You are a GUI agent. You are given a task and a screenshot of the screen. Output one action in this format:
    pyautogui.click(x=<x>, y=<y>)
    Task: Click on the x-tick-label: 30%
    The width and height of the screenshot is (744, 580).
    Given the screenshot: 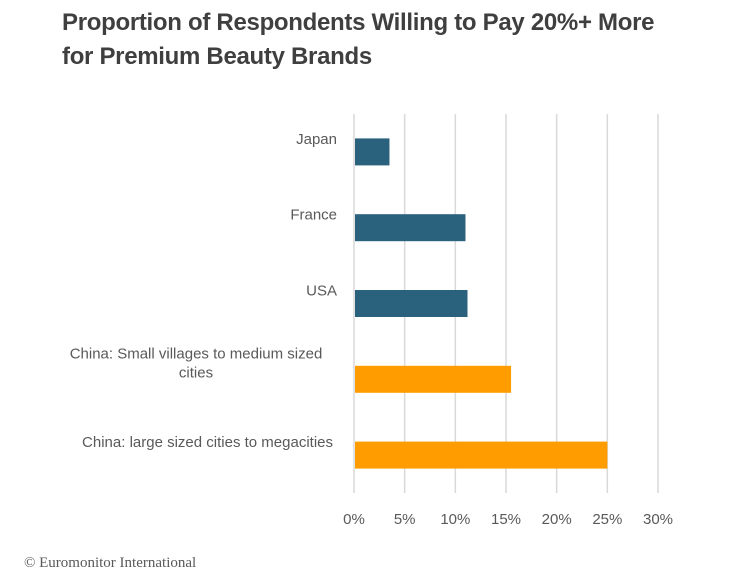 What is the action you would take?
    pyautogui.click(x=658, y=519)
    